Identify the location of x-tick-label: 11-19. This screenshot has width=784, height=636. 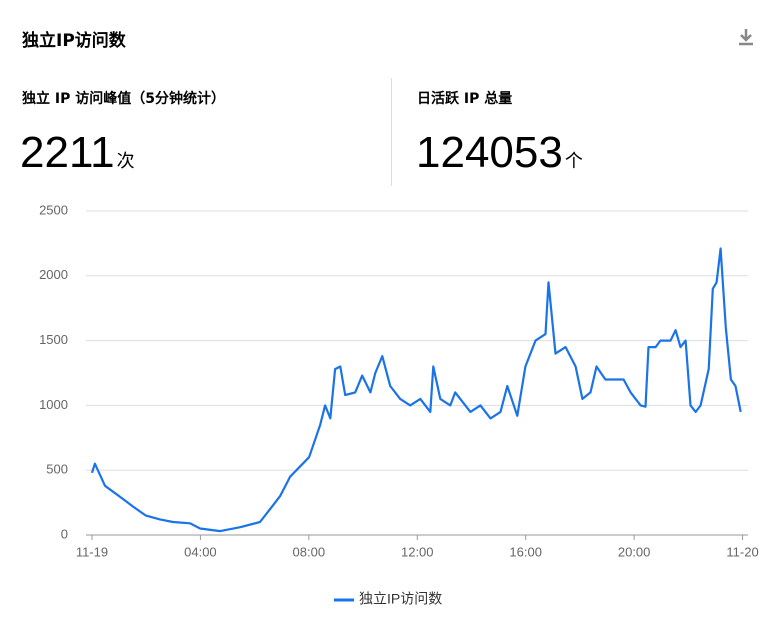
(92, 551).